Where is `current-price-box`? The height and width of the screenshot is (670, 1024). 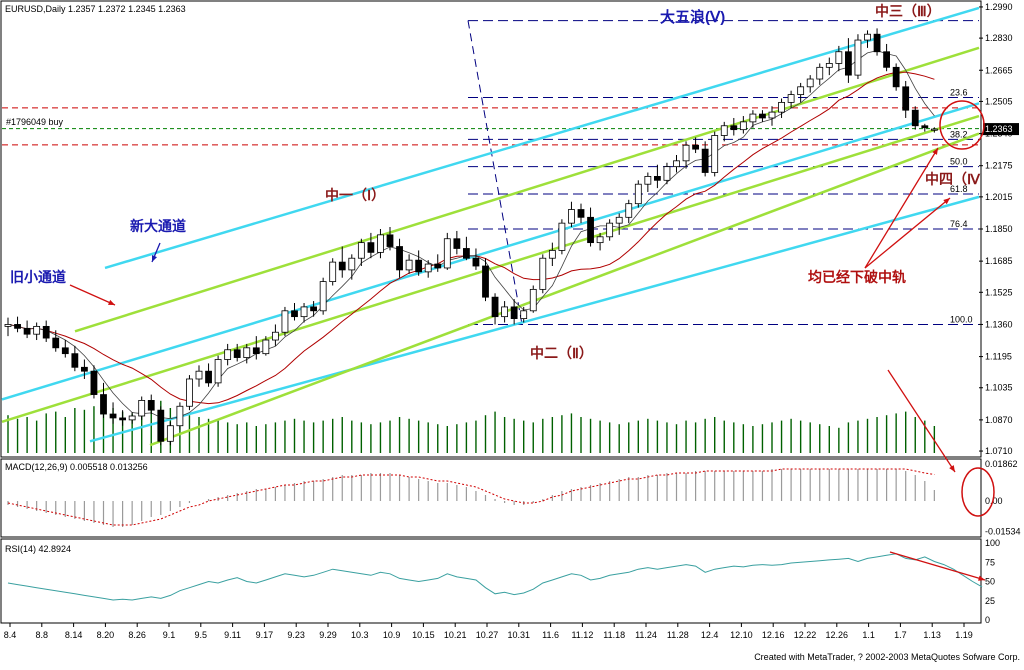
current-price-box is located at coordinates (1001, 129).